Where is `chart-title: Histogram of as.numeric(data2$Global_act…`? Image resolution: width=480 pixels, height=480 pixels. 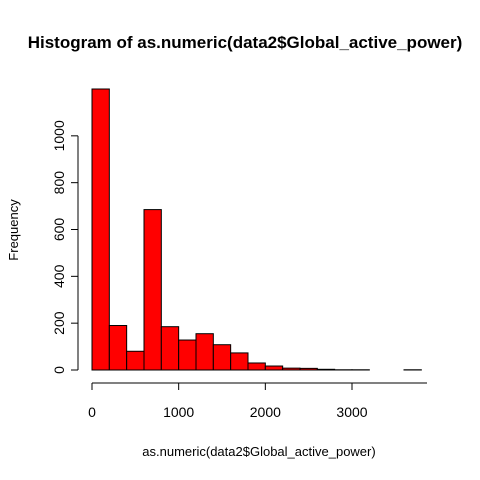
chart-title: Histogram of as.numeric(data2$Global_act… is located at coordinates (245, 42).